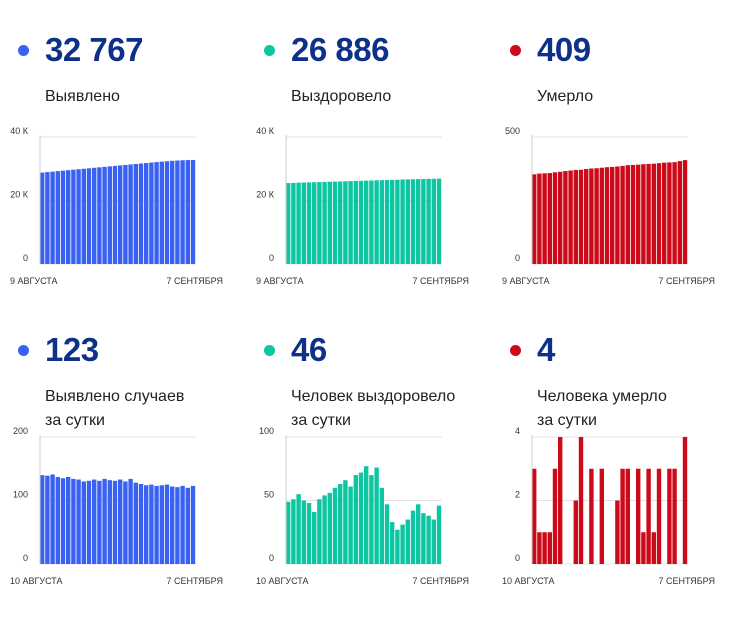 This screenshot has width=741, height=630. I want to click on y-tick-label: 4, so click(517, 431).